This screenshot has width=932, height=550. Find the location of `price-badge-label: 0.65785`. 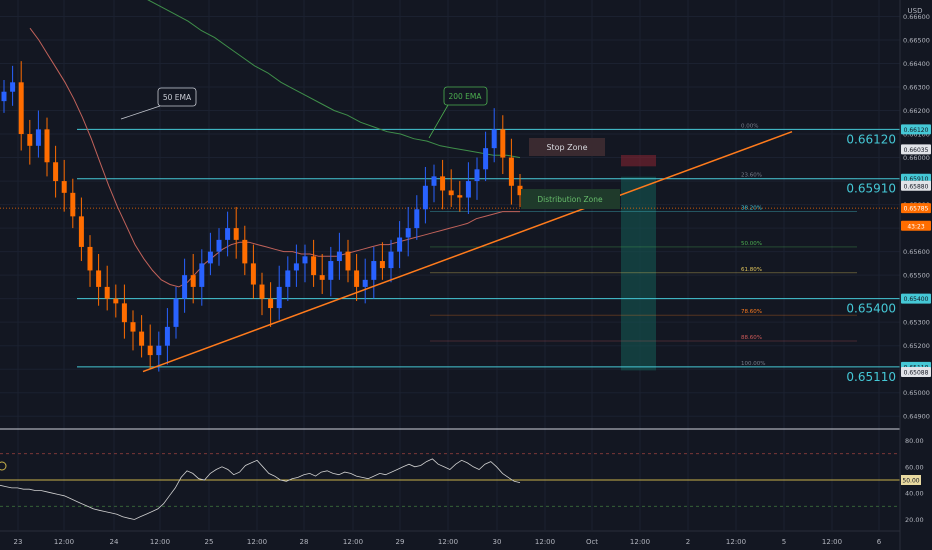

price-badge-label: 0.65785 is located at coordinates (916, 209).